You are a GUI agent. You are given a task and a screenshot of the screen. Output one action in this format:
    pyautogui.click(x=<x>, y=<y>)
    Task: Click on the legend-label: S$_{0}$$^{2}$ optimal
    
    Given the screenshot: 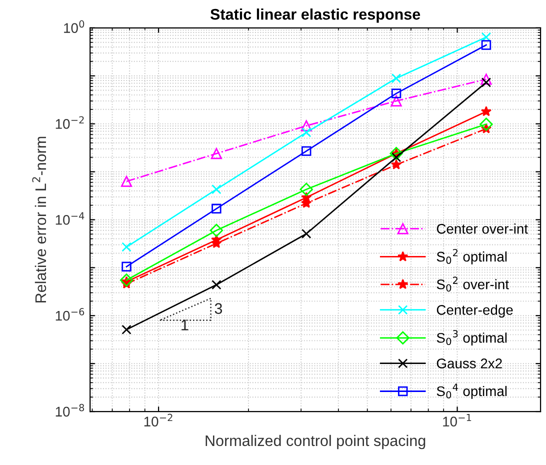 What is the action you would take?
    pyautogui.click(x=471, y=256)
    